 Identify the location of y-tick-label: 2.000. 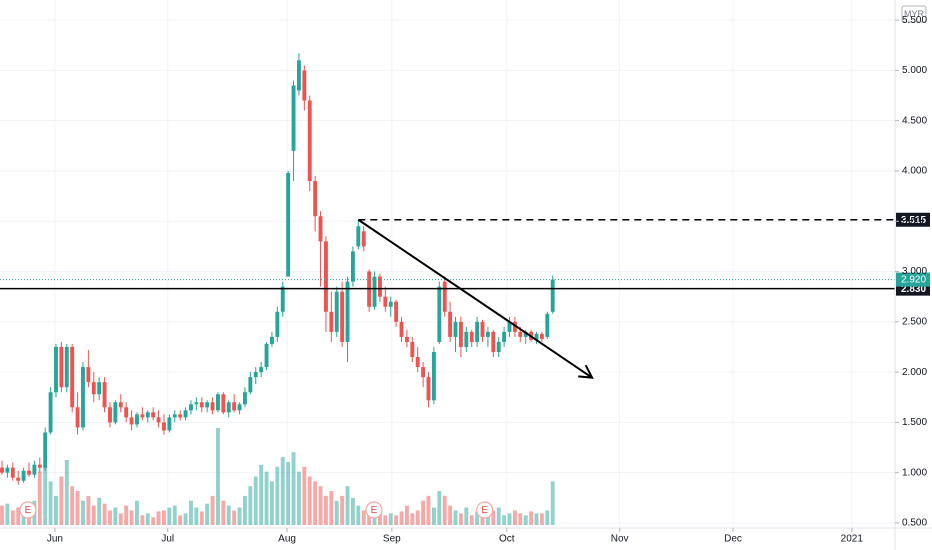
(914, 372).